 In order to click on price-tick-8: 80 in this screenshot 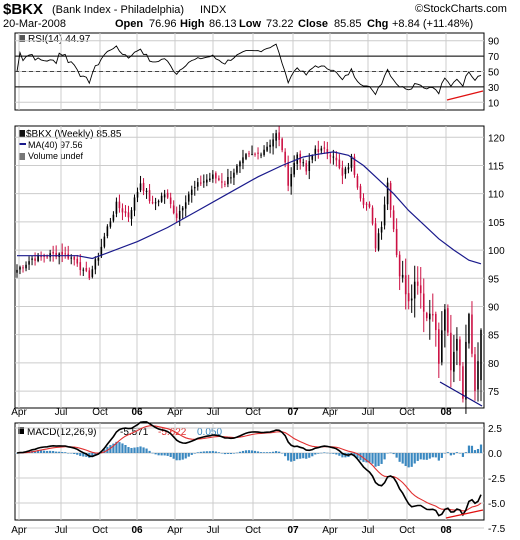, I will do `click(494, 364)`.